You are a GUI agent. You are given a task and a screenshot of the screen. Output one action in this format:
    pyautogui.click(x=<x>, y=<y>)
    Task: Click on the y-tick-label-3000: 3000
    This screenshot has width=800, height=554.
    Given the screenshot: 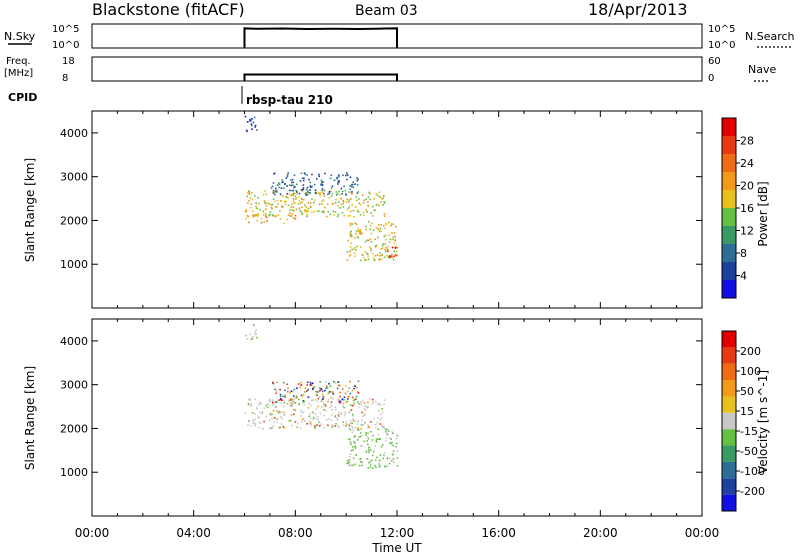 What is the action you would take?
    pyautogui.click(x=74, y=385)
    